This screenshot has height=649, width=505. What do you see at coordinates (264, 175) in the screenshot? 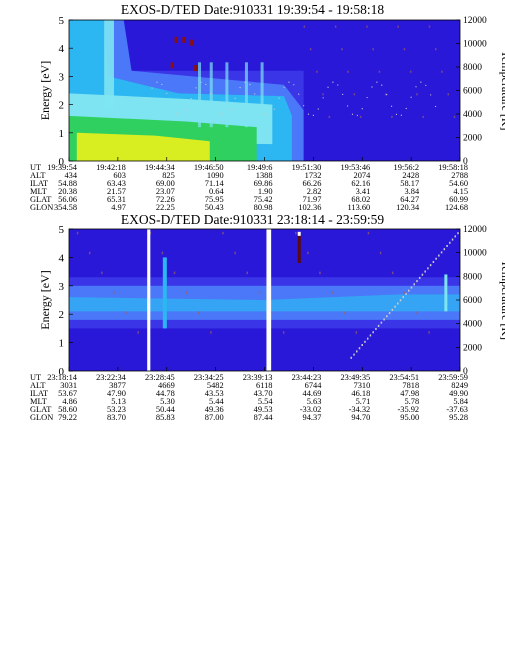
I see `table-cell: 1388` at bounding box center [264, 175].